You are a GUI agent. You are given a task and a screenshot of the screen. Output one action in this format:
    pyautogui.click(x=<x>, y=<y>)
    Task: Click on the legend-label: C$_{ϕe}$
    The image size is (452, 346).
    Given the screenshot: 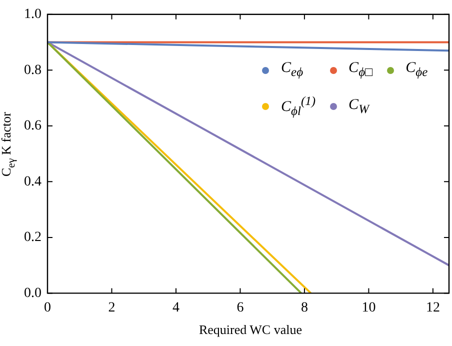 What is the action you would take?
    pyautogui.click(x=417, y=70)
    